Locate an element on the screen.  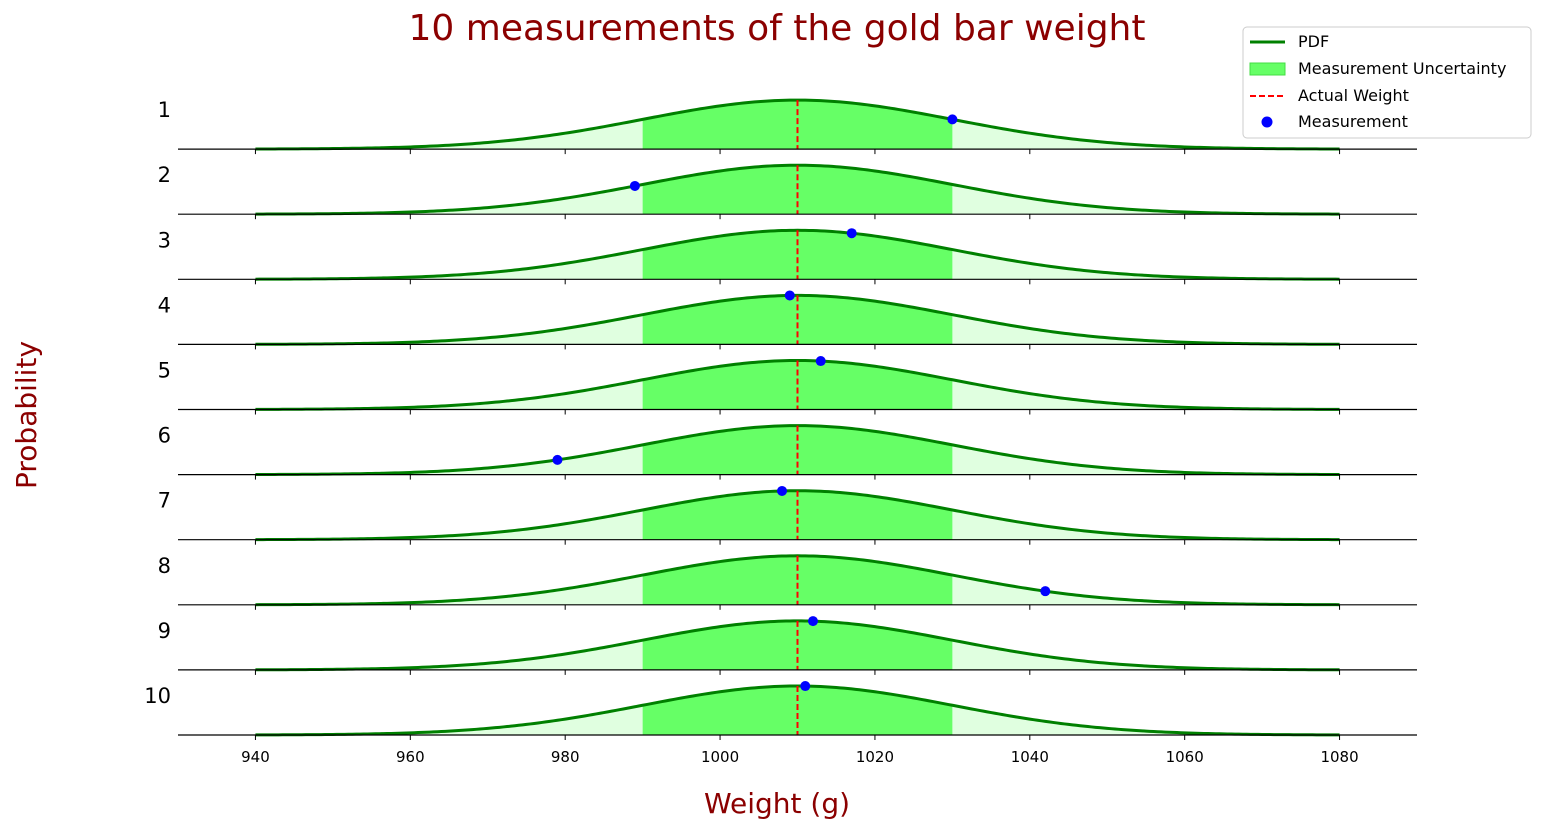
legend-uncertainty-swatch is located at coordinates (1267, 69).